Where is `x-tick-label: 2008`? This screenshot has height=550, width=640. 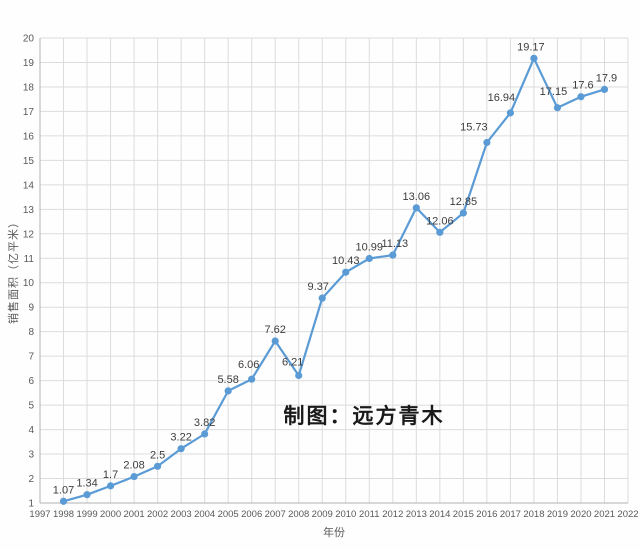 x-tick-label: 2008 is located at coordinates (298, 514).